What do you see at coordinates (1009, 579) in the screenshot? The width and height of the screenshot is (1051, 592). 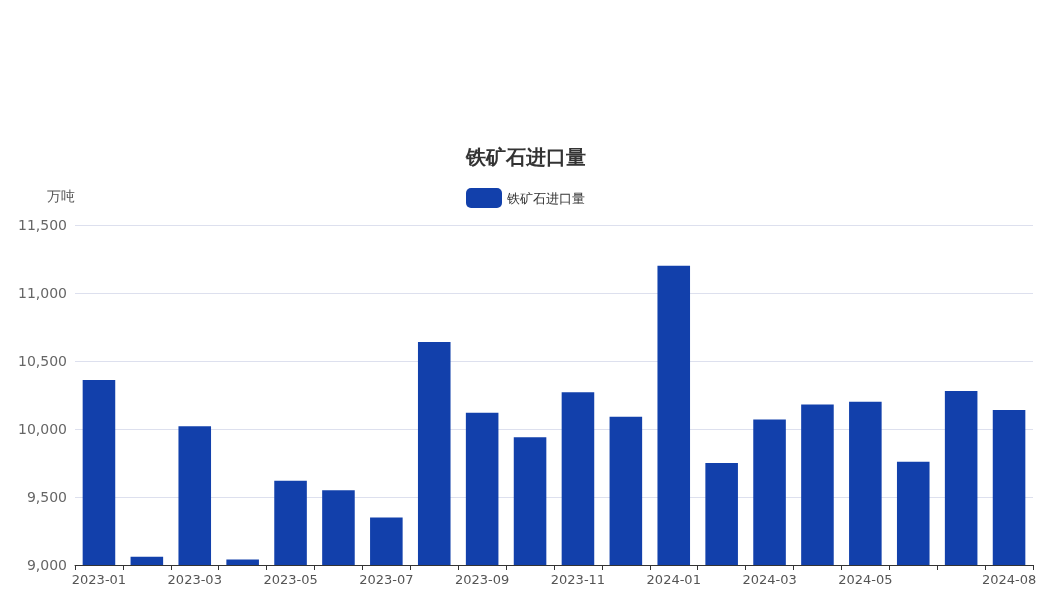 I see `x-tick-label: 2024-08` at bounding box center [1009, 579].